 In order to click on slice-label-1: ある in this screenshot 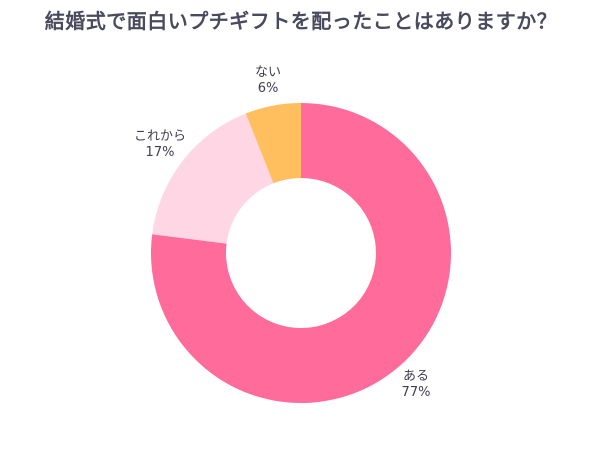, I will do `click(416, 376)`.